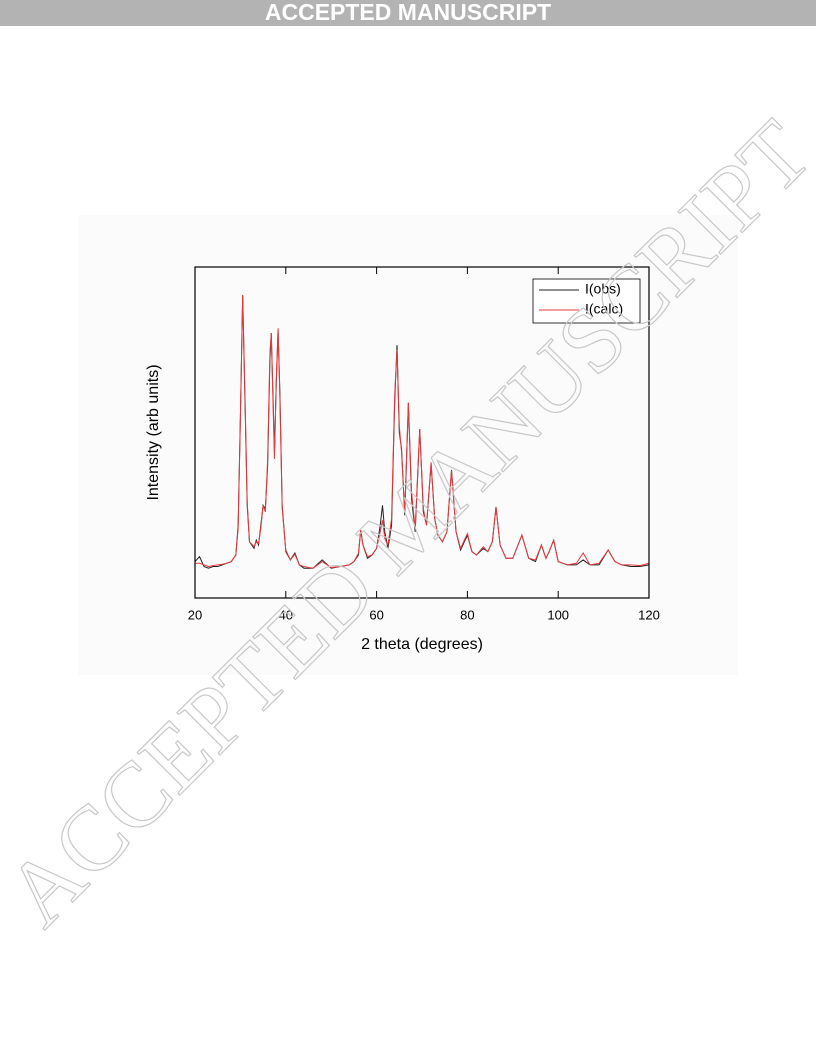  What do you see at coordinates (286, 614) in the screenshot?
I see `x-tick-label: 40` at bounding box center [286, 614].